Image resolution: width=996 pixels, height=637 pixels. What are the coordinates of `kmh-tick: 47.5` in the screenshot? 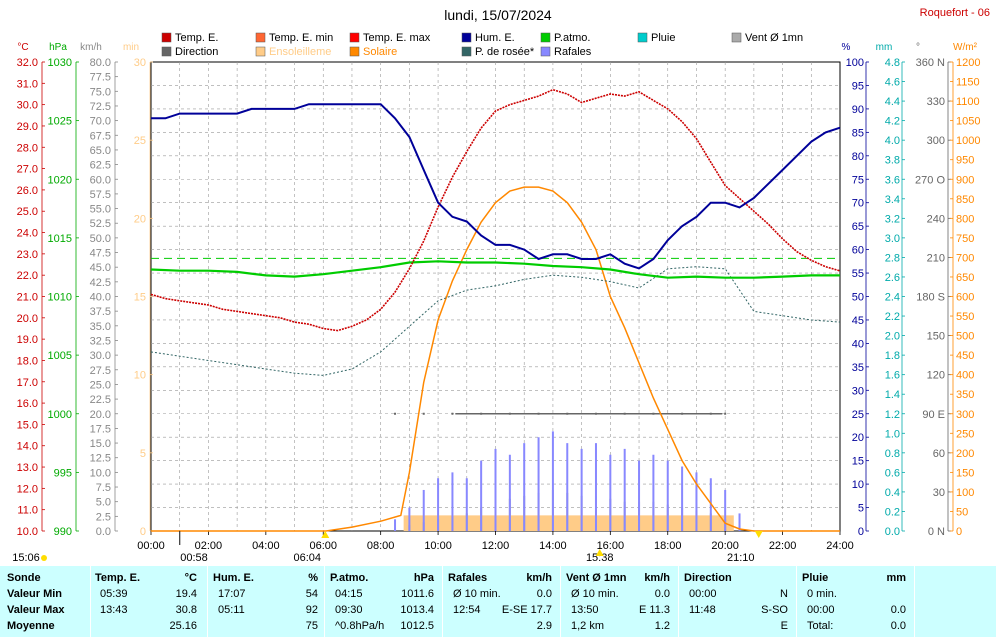 It's located at (100, 254).